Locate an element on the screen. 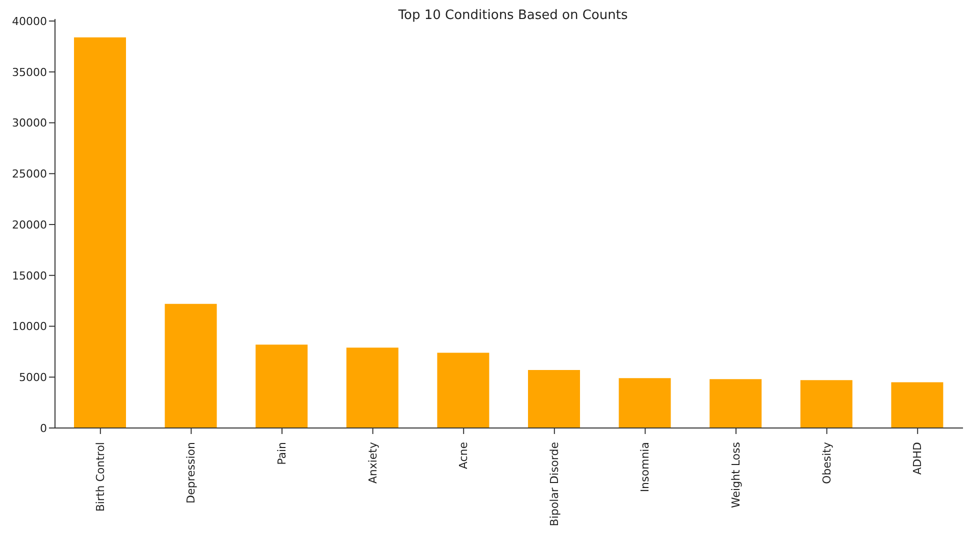  y-tick-label: 5000 is located at coordinates (33, 377).